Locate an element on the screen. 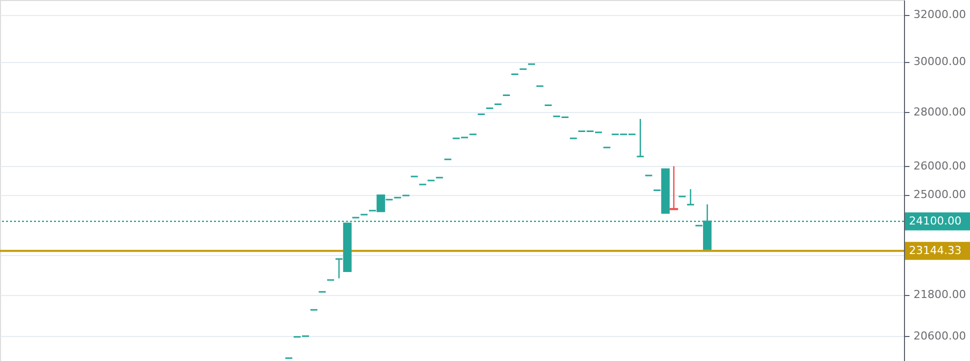 The width and height of the screenshot is (970, 361). ref-line-label: 24100.00 is located at coordinates (935, 221).